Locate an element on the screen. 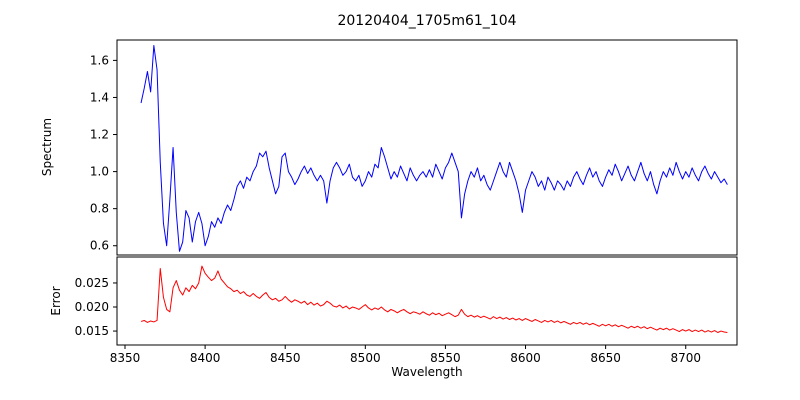  y-tick-label: 1.0 is located at coordinates (99, 172).